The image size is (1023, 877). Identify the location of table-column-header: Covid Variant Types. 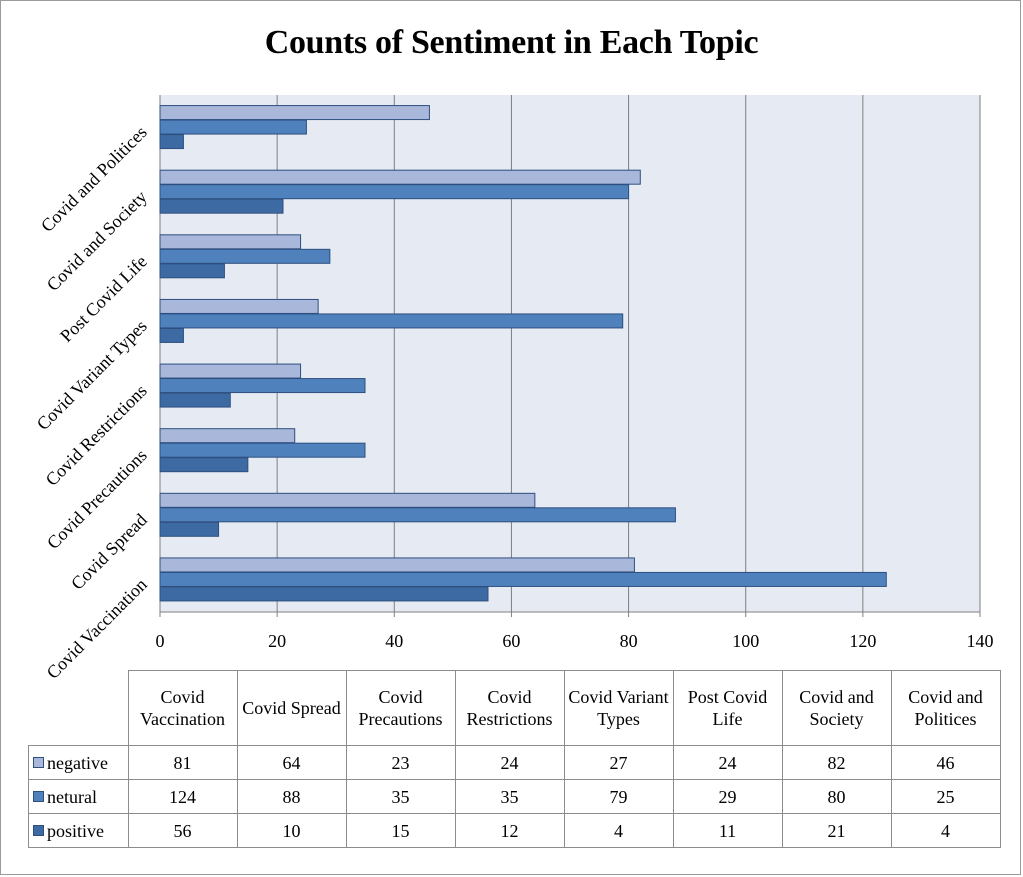
(618, 708).